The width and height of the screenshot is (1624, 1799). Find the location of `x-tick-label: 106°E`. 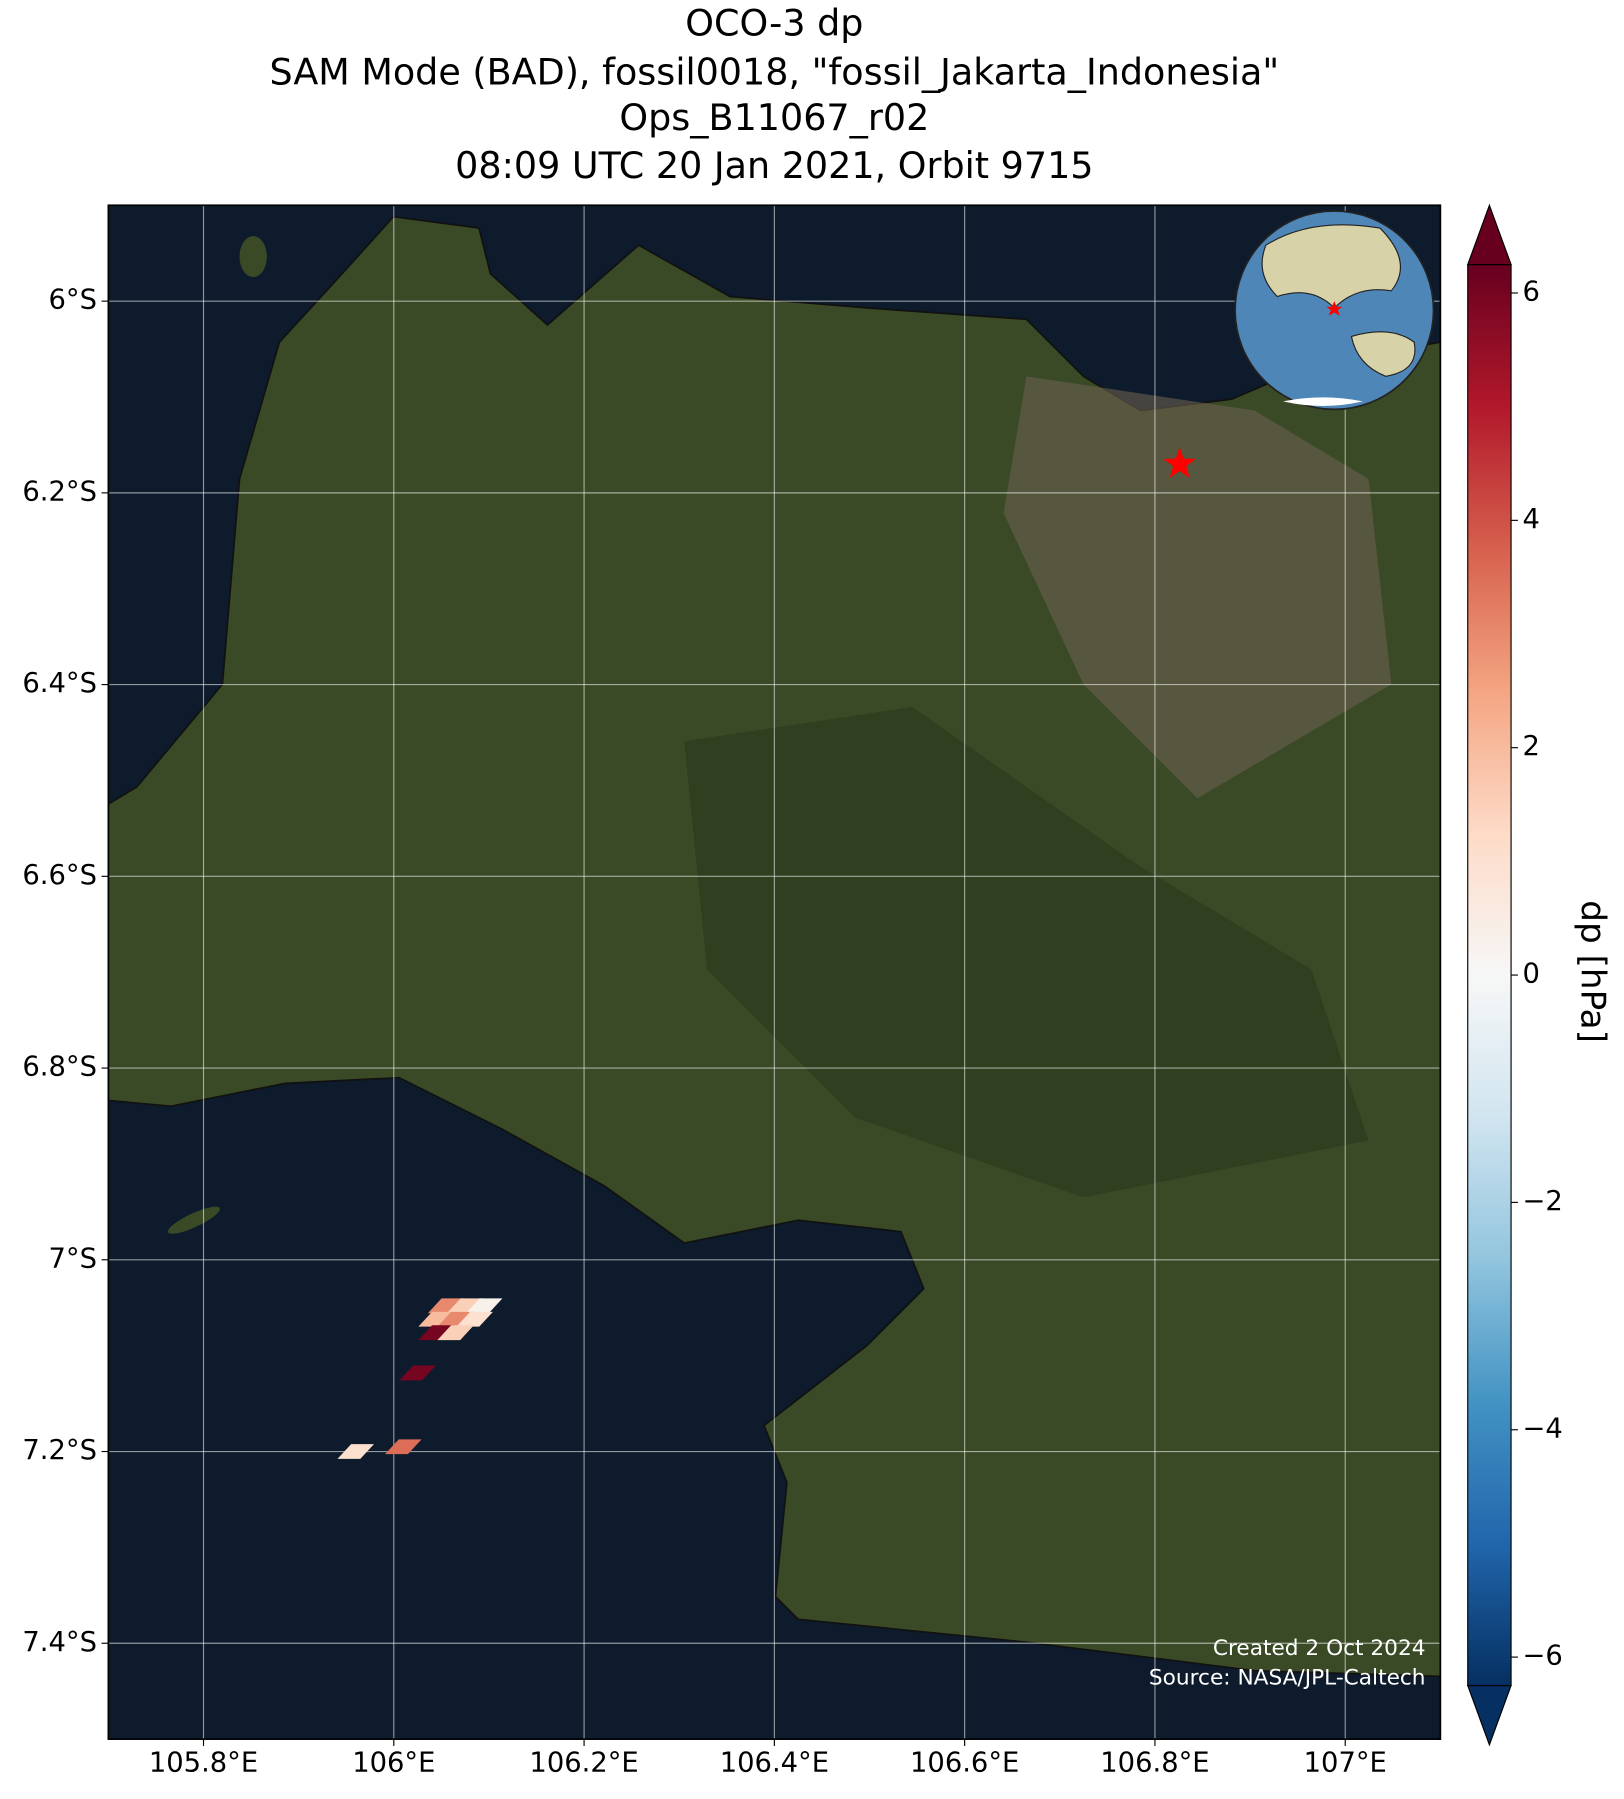

x-tick-label: 106°E is located at coordinates (393, 1763).